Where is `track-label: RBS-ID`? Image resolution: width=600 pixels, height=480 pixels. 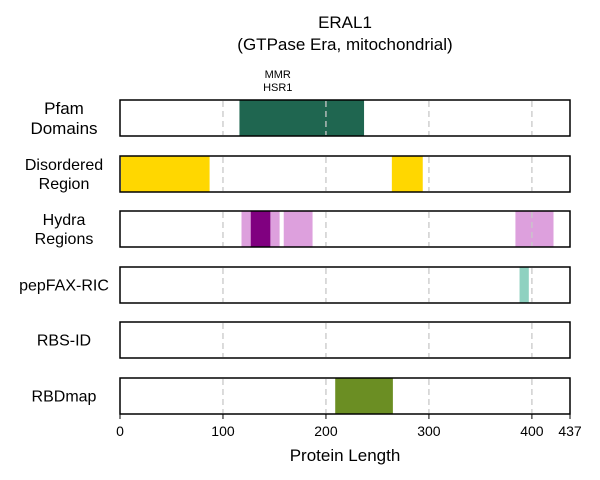
track-label: RBS-ID is located at coordinates (64, 341).